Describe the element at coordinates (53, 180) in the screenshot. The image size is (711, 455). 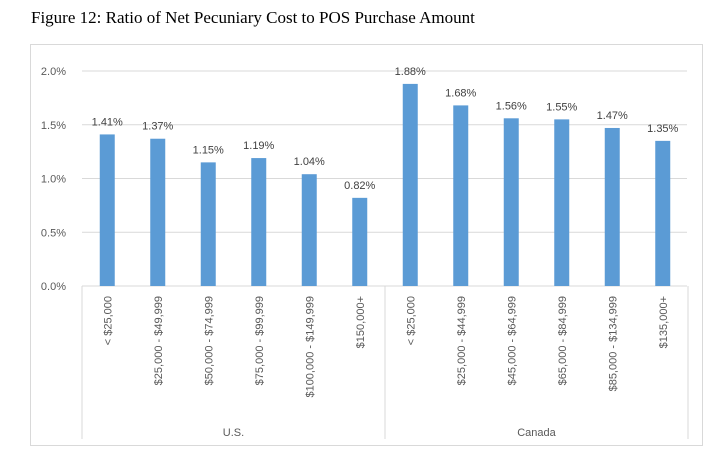
I see `y-tick-label: 1.0%` at that location.